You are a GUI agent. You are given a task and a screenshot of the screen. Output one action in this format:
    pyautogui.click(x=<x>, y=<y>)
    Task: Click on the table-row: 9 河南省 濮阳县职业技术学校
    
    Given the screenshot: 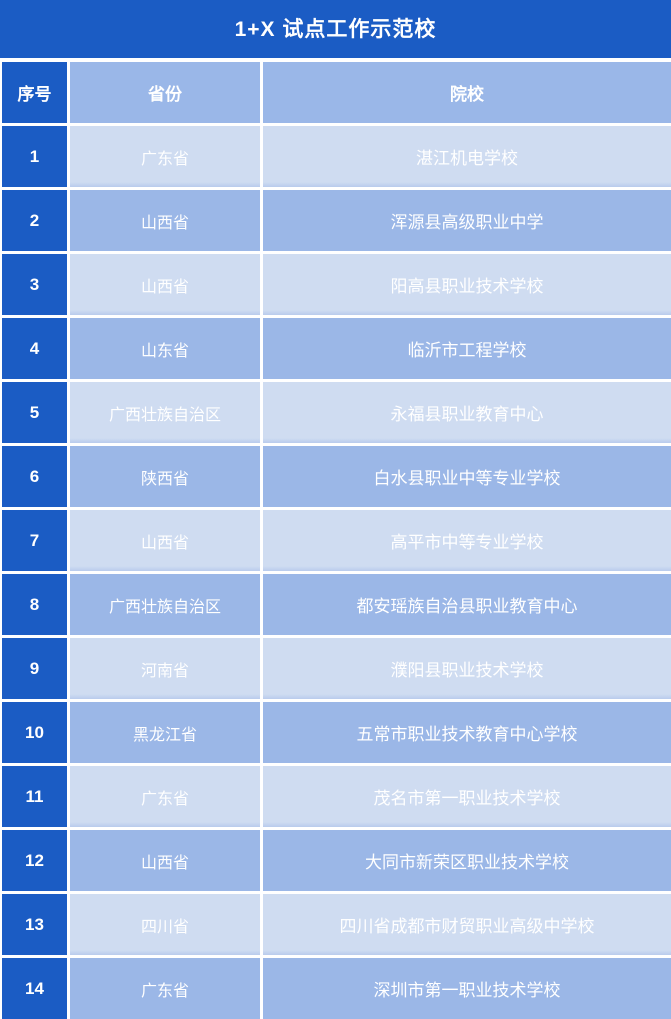 What is the action you would take?
    pyautogui.click(x=335, y=668)
    